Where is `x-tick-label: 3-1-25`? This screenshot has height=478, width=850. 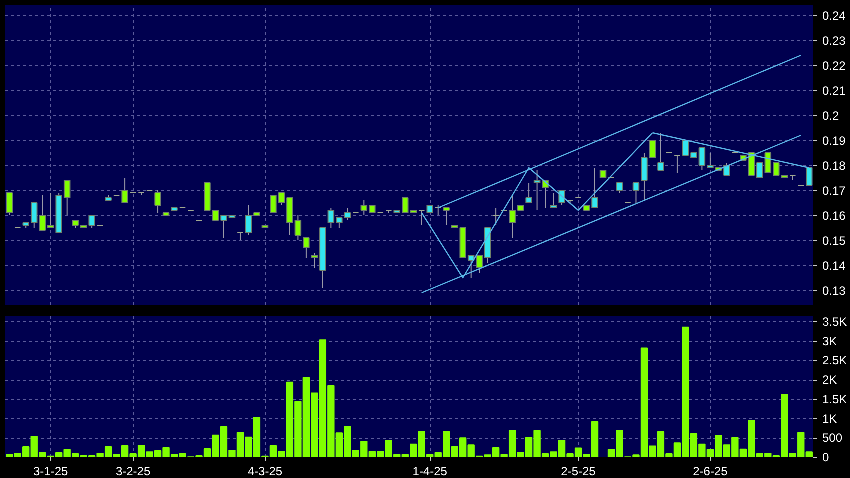 x-tick-label: 3-1-25 is located at coordinates (51, 471).